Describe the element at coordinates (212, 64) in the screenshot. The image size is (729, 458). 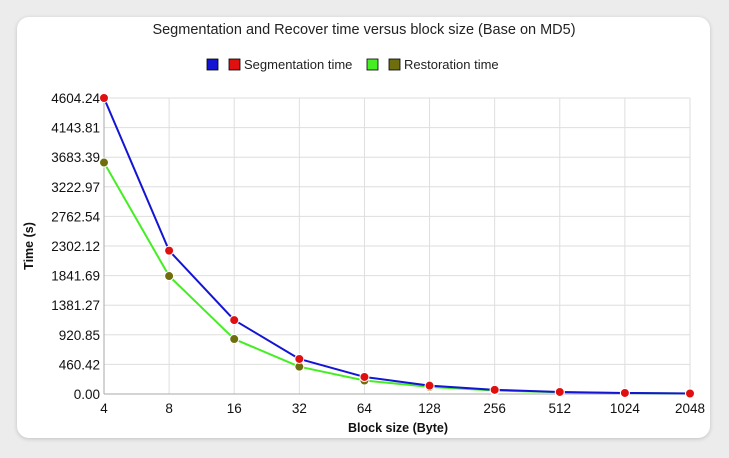
I see `legend-segmentation-line-swatch` at that location.